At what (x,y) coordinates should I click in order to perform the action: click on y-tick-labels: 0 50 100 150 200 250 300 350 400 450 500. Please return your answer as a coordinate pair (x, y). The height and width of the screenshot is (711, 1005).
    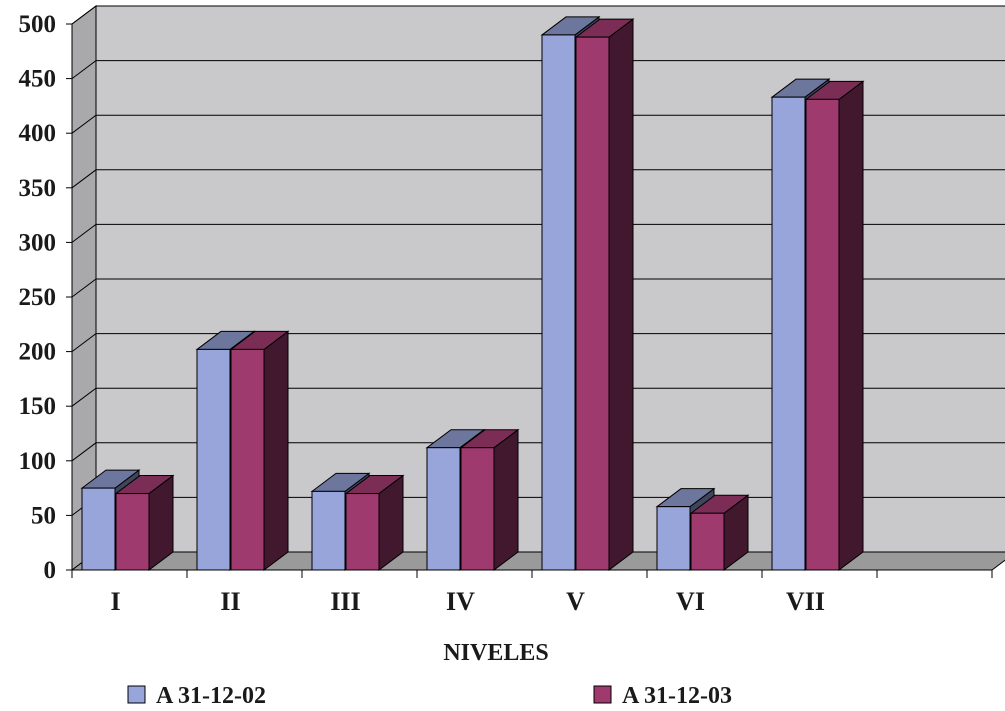
    Looking at the image, I should click on (38, 297).